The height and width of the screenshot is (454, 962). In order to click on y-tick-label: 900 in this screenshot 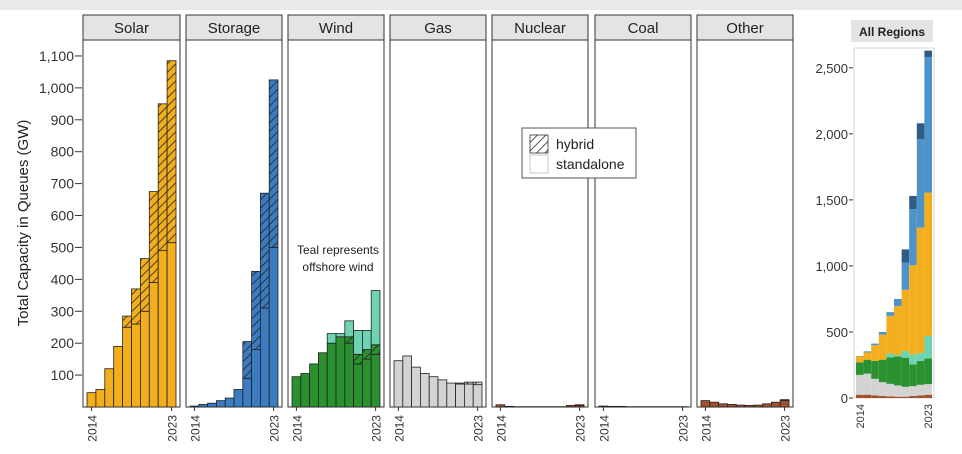, I will do `click(63, 120)`.